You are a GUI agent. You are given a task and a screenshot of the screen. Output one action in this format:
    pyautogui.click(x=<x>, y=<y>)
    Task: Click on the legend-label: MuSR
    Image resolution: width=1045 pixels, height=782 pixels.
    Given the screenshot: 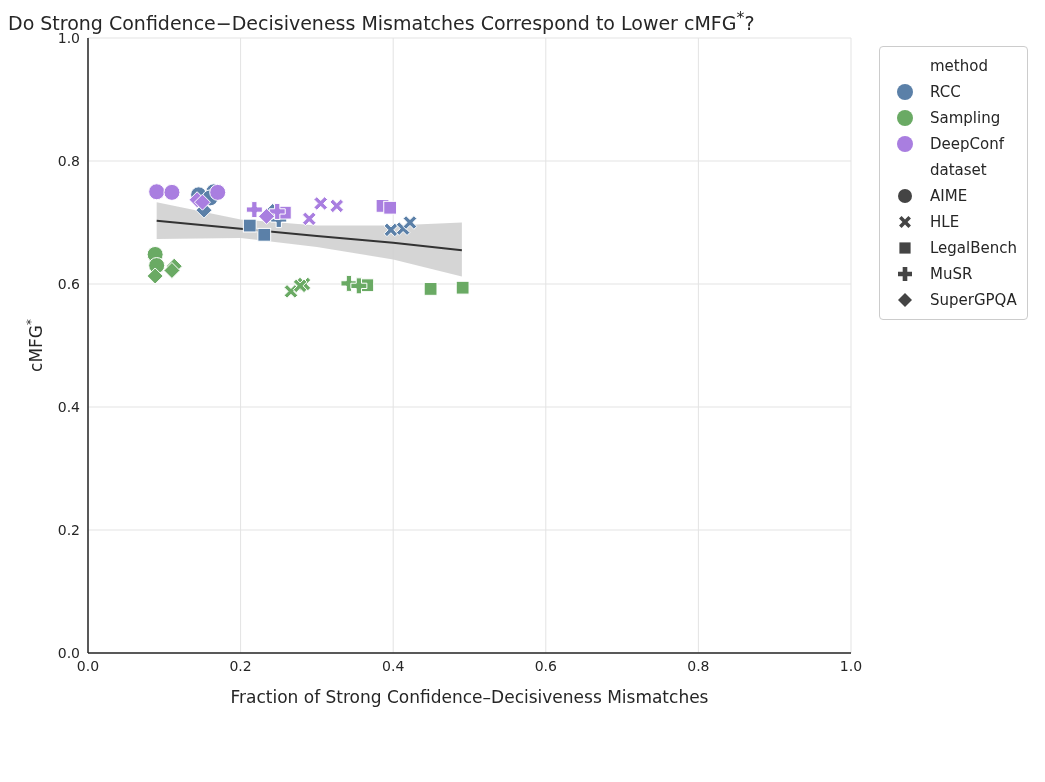 What is the action you would take?
    pyautogui.click(x=951, y=274)
    